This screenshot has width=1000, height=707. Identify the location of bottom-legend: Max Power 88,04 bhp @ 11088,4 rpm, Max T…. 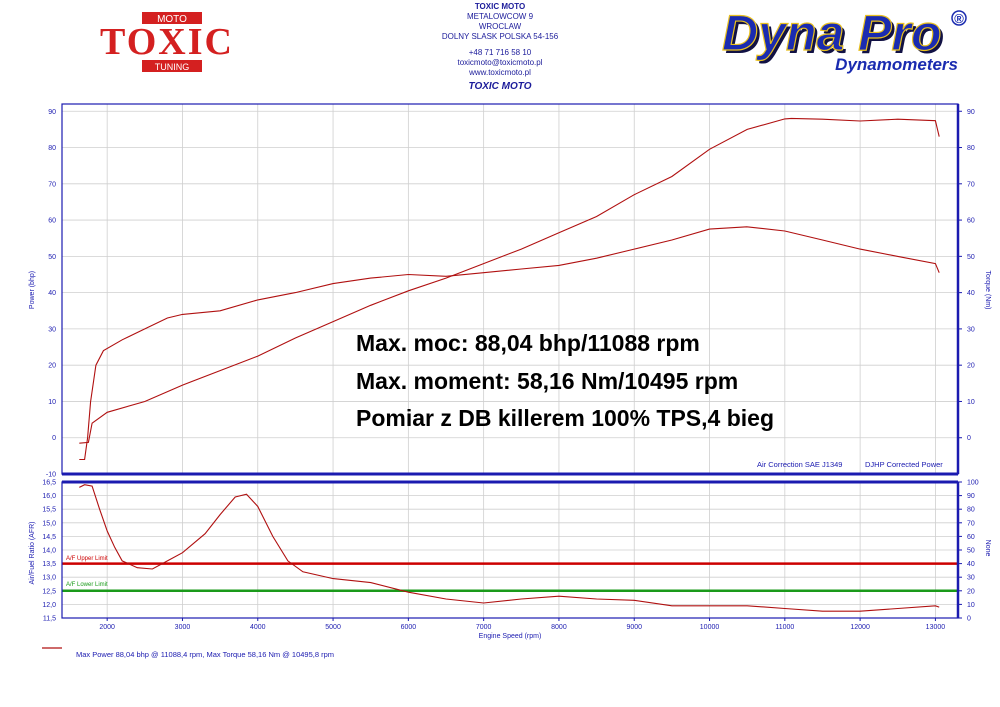
(188, 653).